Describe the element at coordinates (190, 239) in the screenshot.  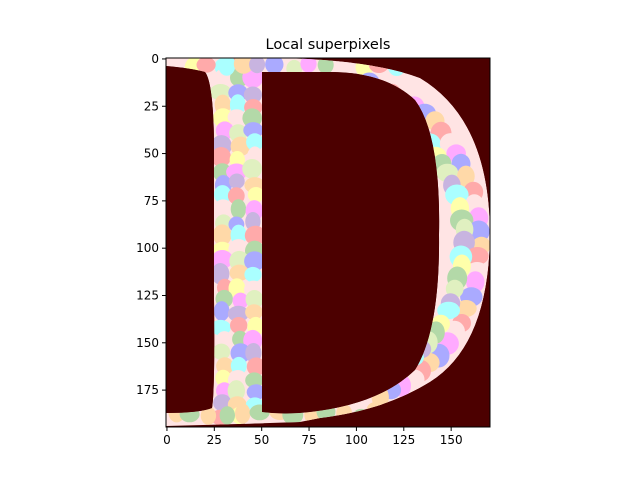
I see `letter-left-overlay` at that location.